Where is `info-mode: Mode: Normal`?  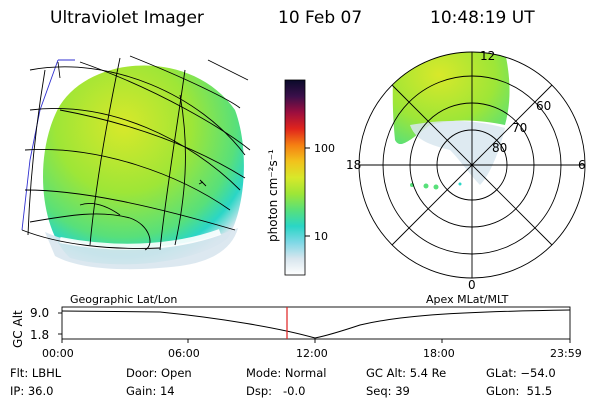
info-mode: Mode: Normal is located at coordinates (286, 373).